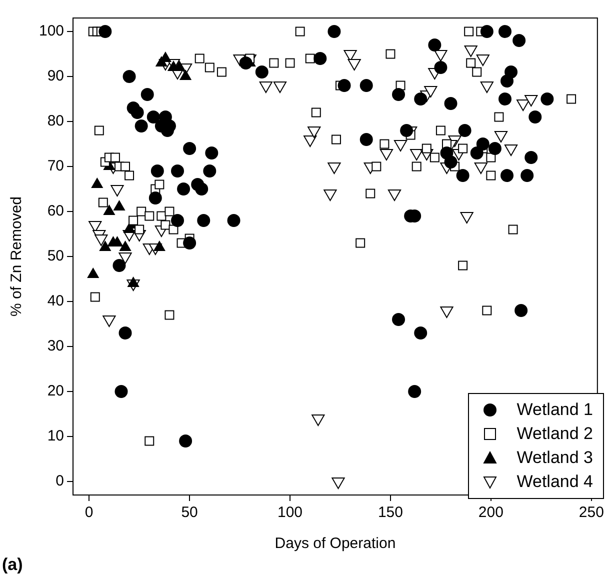 This screenshot has height=587, width=607. What do you see at coordinates (55, 436) in the screenshot?
I see `y-tick-label: 10` at bounding box center [55, 436].